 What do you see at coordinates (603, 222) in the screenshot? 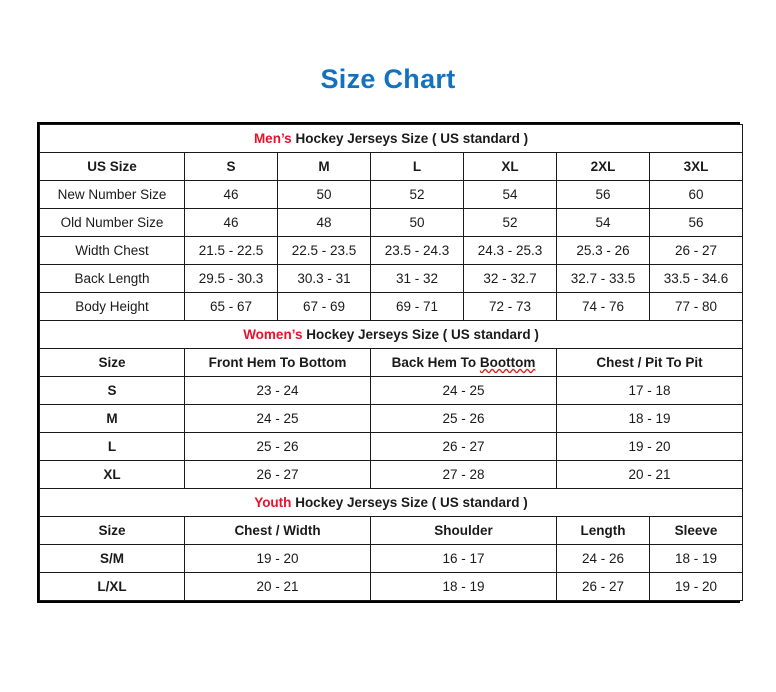
I see `cell-men-1-4: 54` at bounding box center [603, 222].